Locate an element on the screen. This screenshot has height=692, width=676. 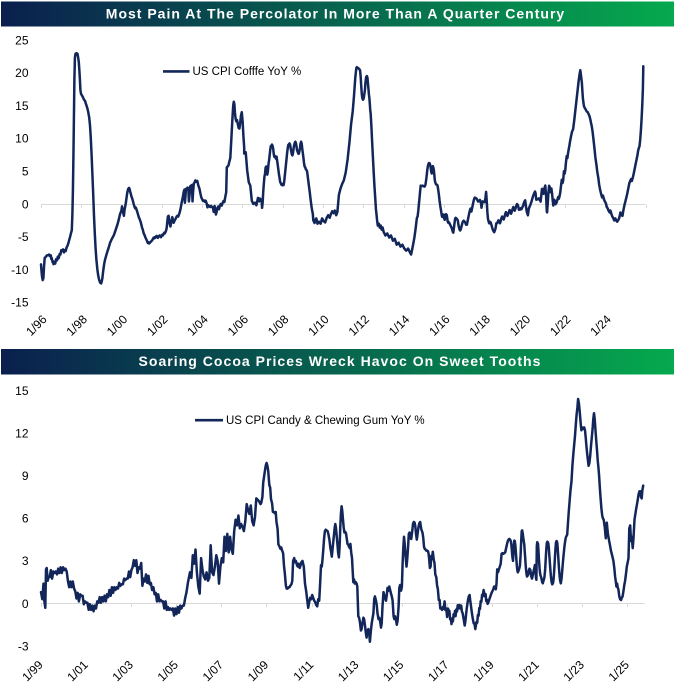
svg-text: 9 is located at coordinates (25, 476).